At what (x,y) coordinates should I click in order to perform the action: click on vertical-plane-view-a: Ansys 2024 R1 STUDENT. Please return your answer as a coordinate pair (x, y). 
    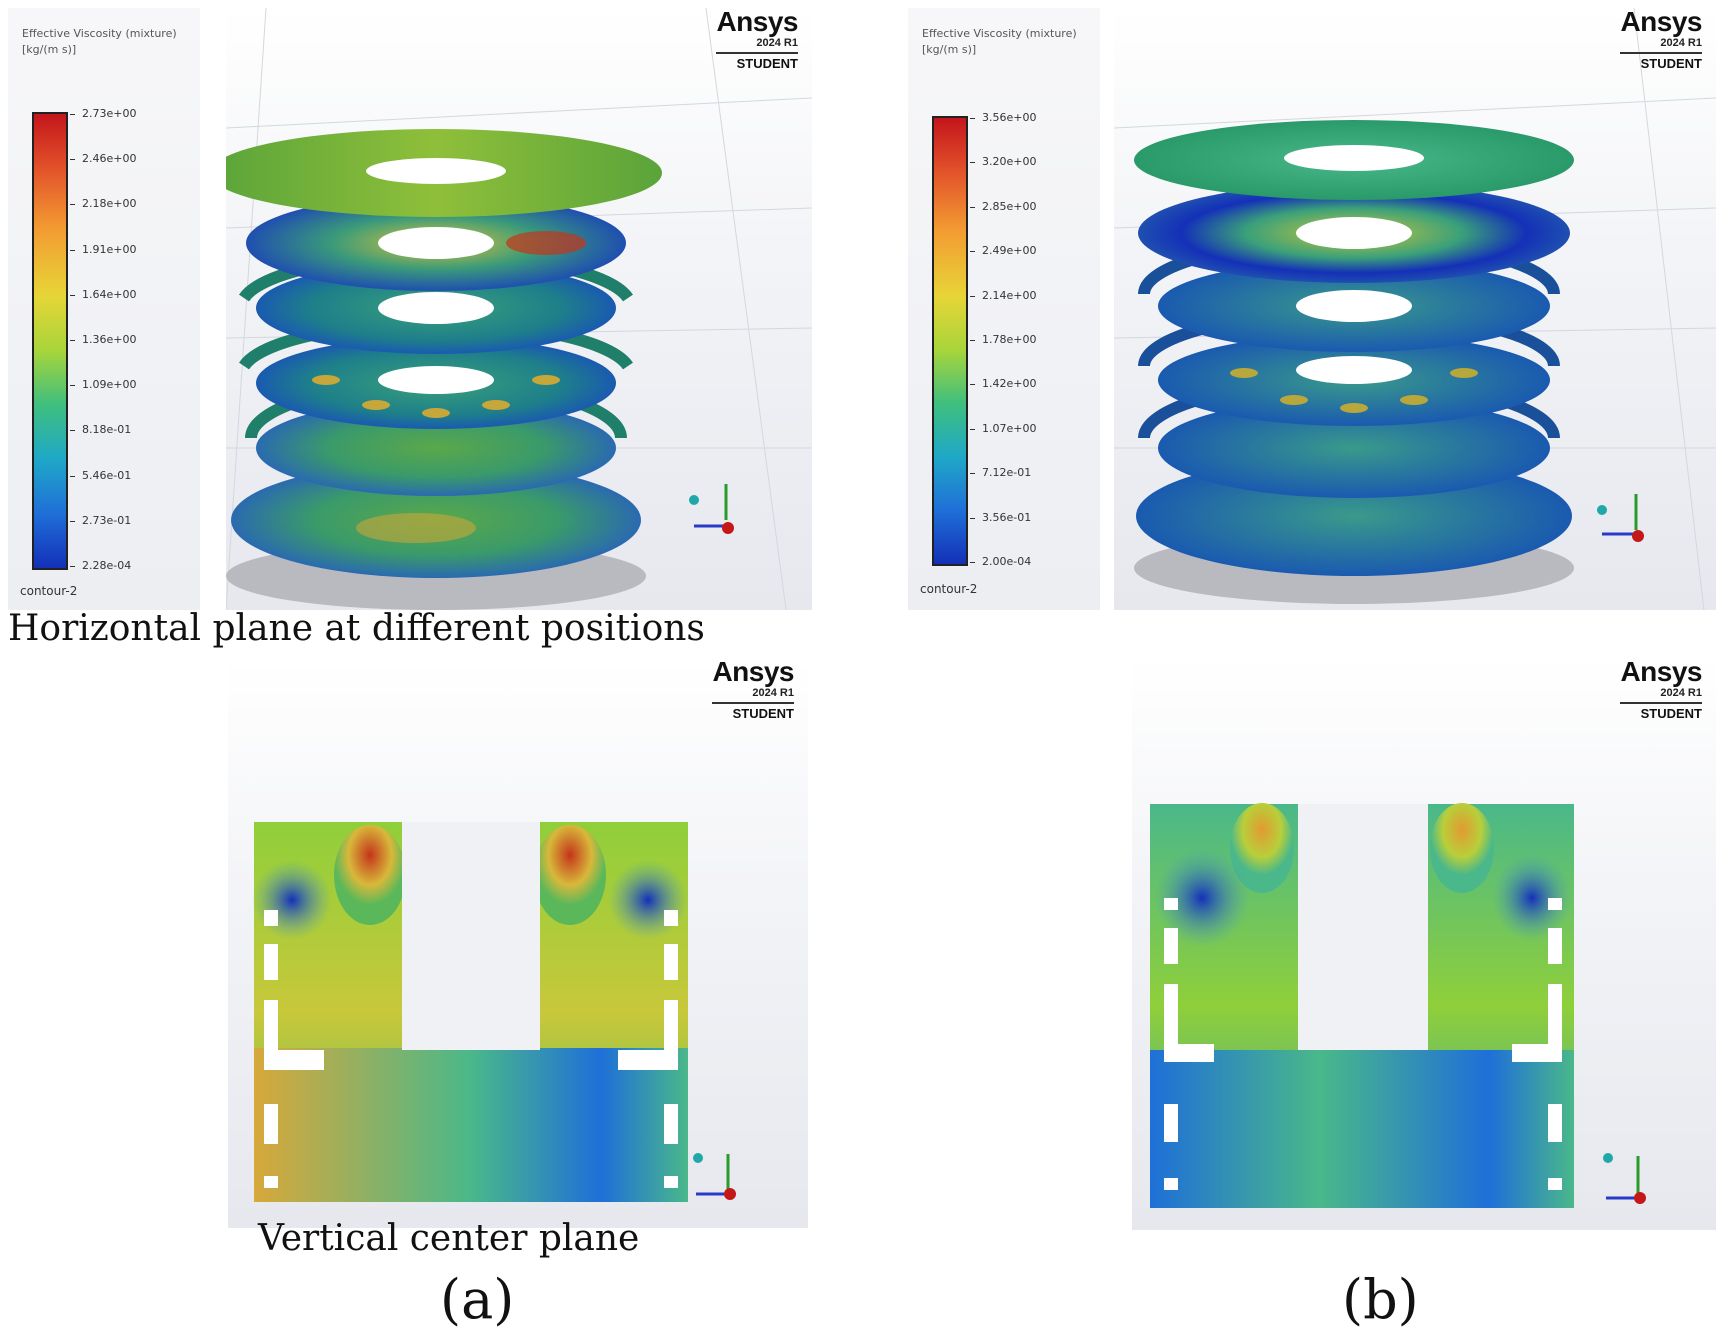
    Looking at the image, I should click on (518, 944).